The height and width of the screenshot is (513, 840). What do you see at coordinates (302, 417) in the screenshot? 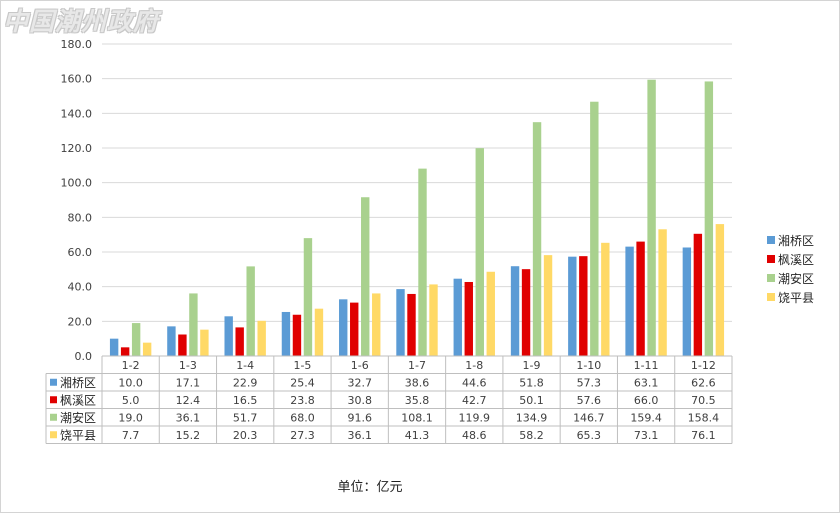
I see `data-value-label: 68.0` at bounding box center [302, 417].